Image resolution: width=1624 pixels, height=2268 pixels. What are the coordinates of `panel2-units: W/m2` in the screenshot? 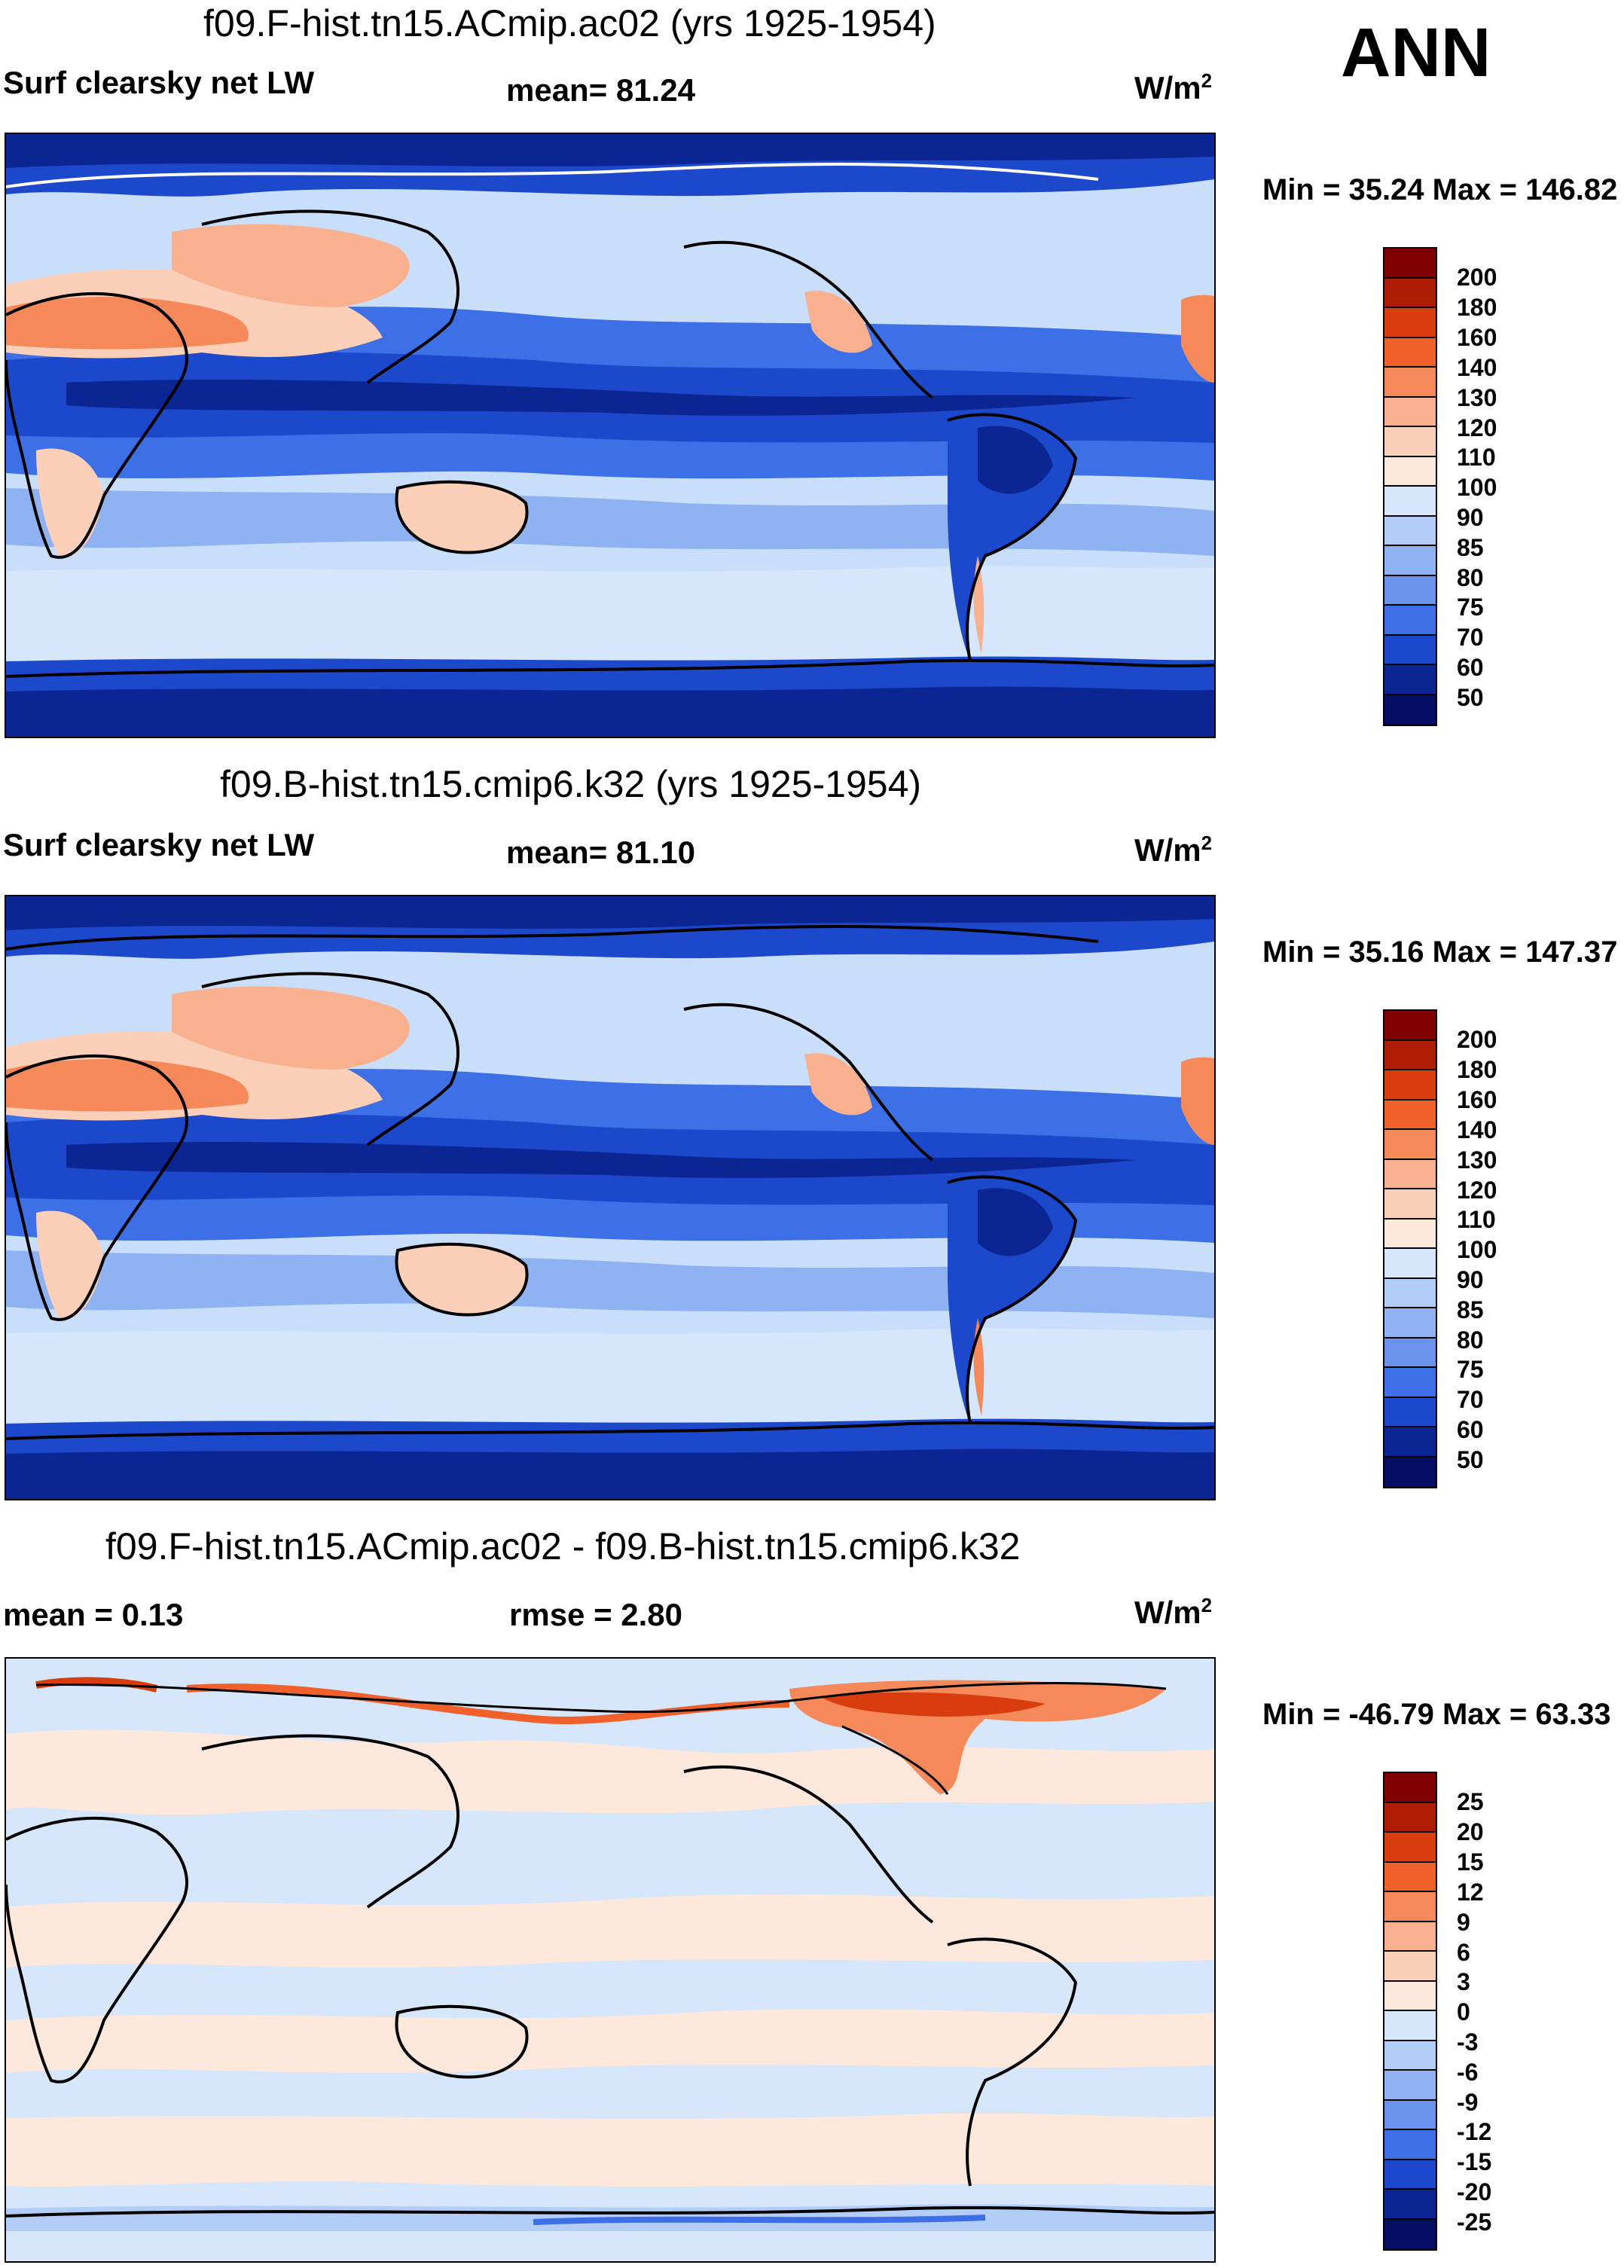 It's located at (1173, 850).